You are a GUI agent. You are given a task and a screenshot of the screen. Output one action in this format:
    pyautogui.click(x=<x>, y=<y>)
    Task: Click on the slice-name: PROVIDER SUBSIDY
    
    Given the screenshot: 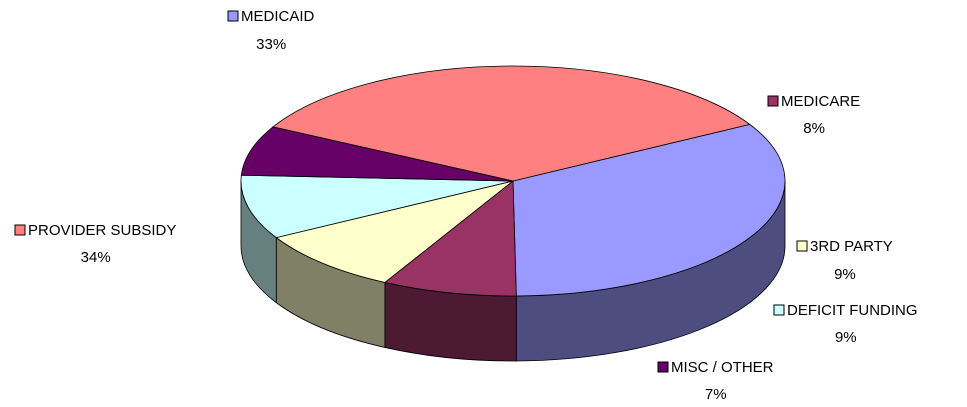 What is the action you would take?
    pyautogui.click(x=102, y=230)
    